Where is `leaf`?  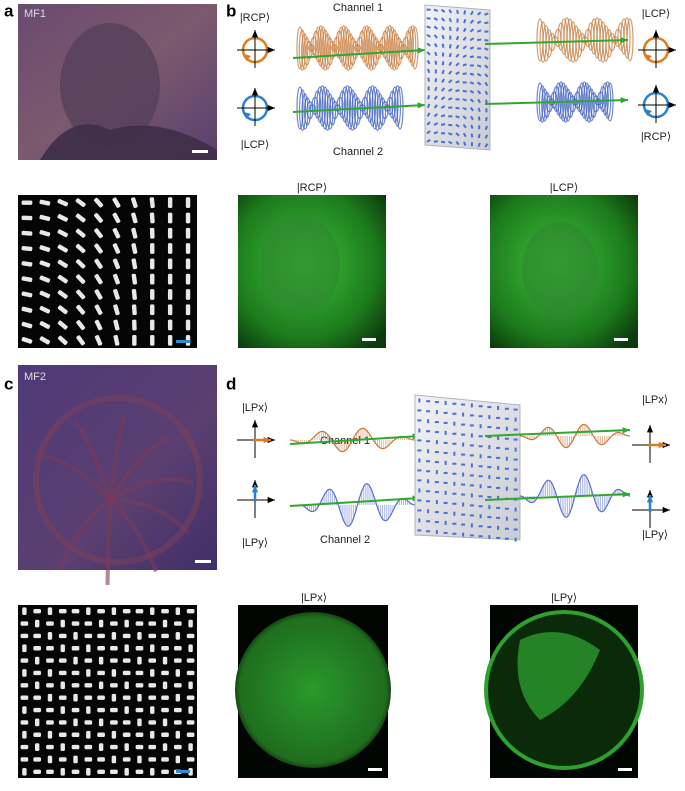 leaf is located at coordinates (133, 535).